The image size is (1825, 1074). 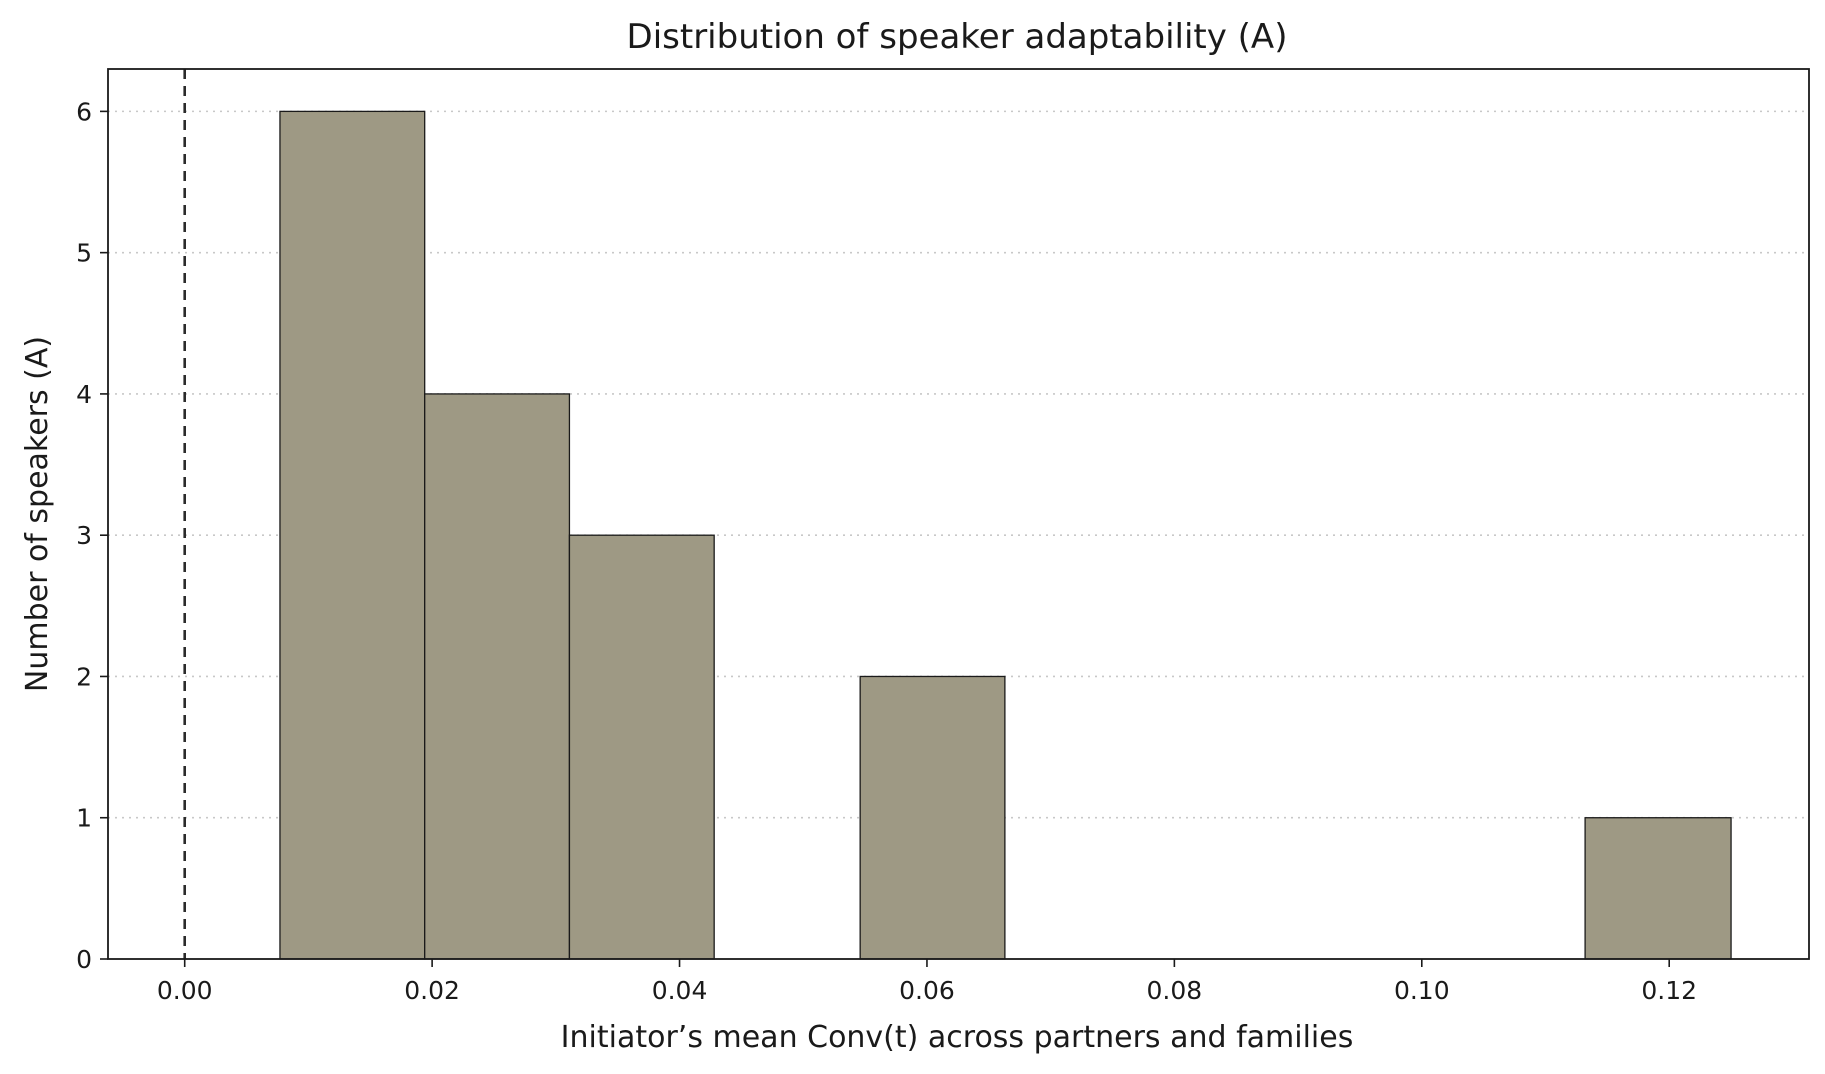 I want to click on x-tick-label-2: 0.04, so click(x=680, y=990).